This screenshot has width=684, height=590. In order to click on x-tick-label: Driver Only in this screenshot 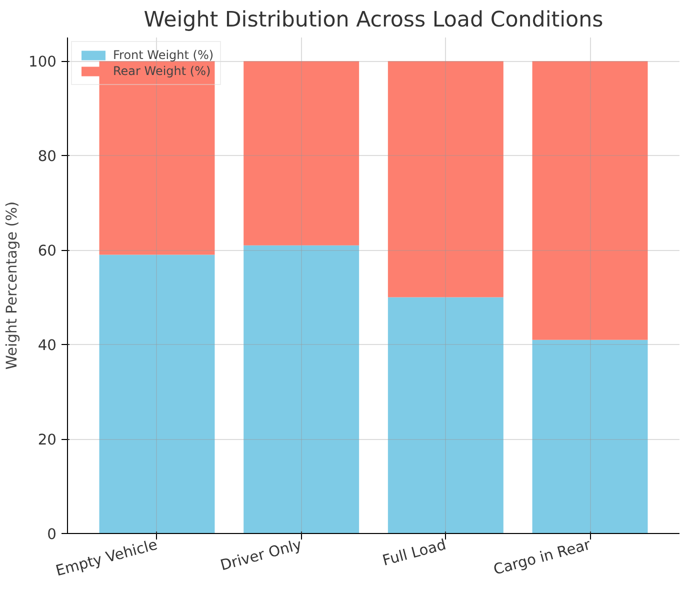, I will do `click(261, 555)`.